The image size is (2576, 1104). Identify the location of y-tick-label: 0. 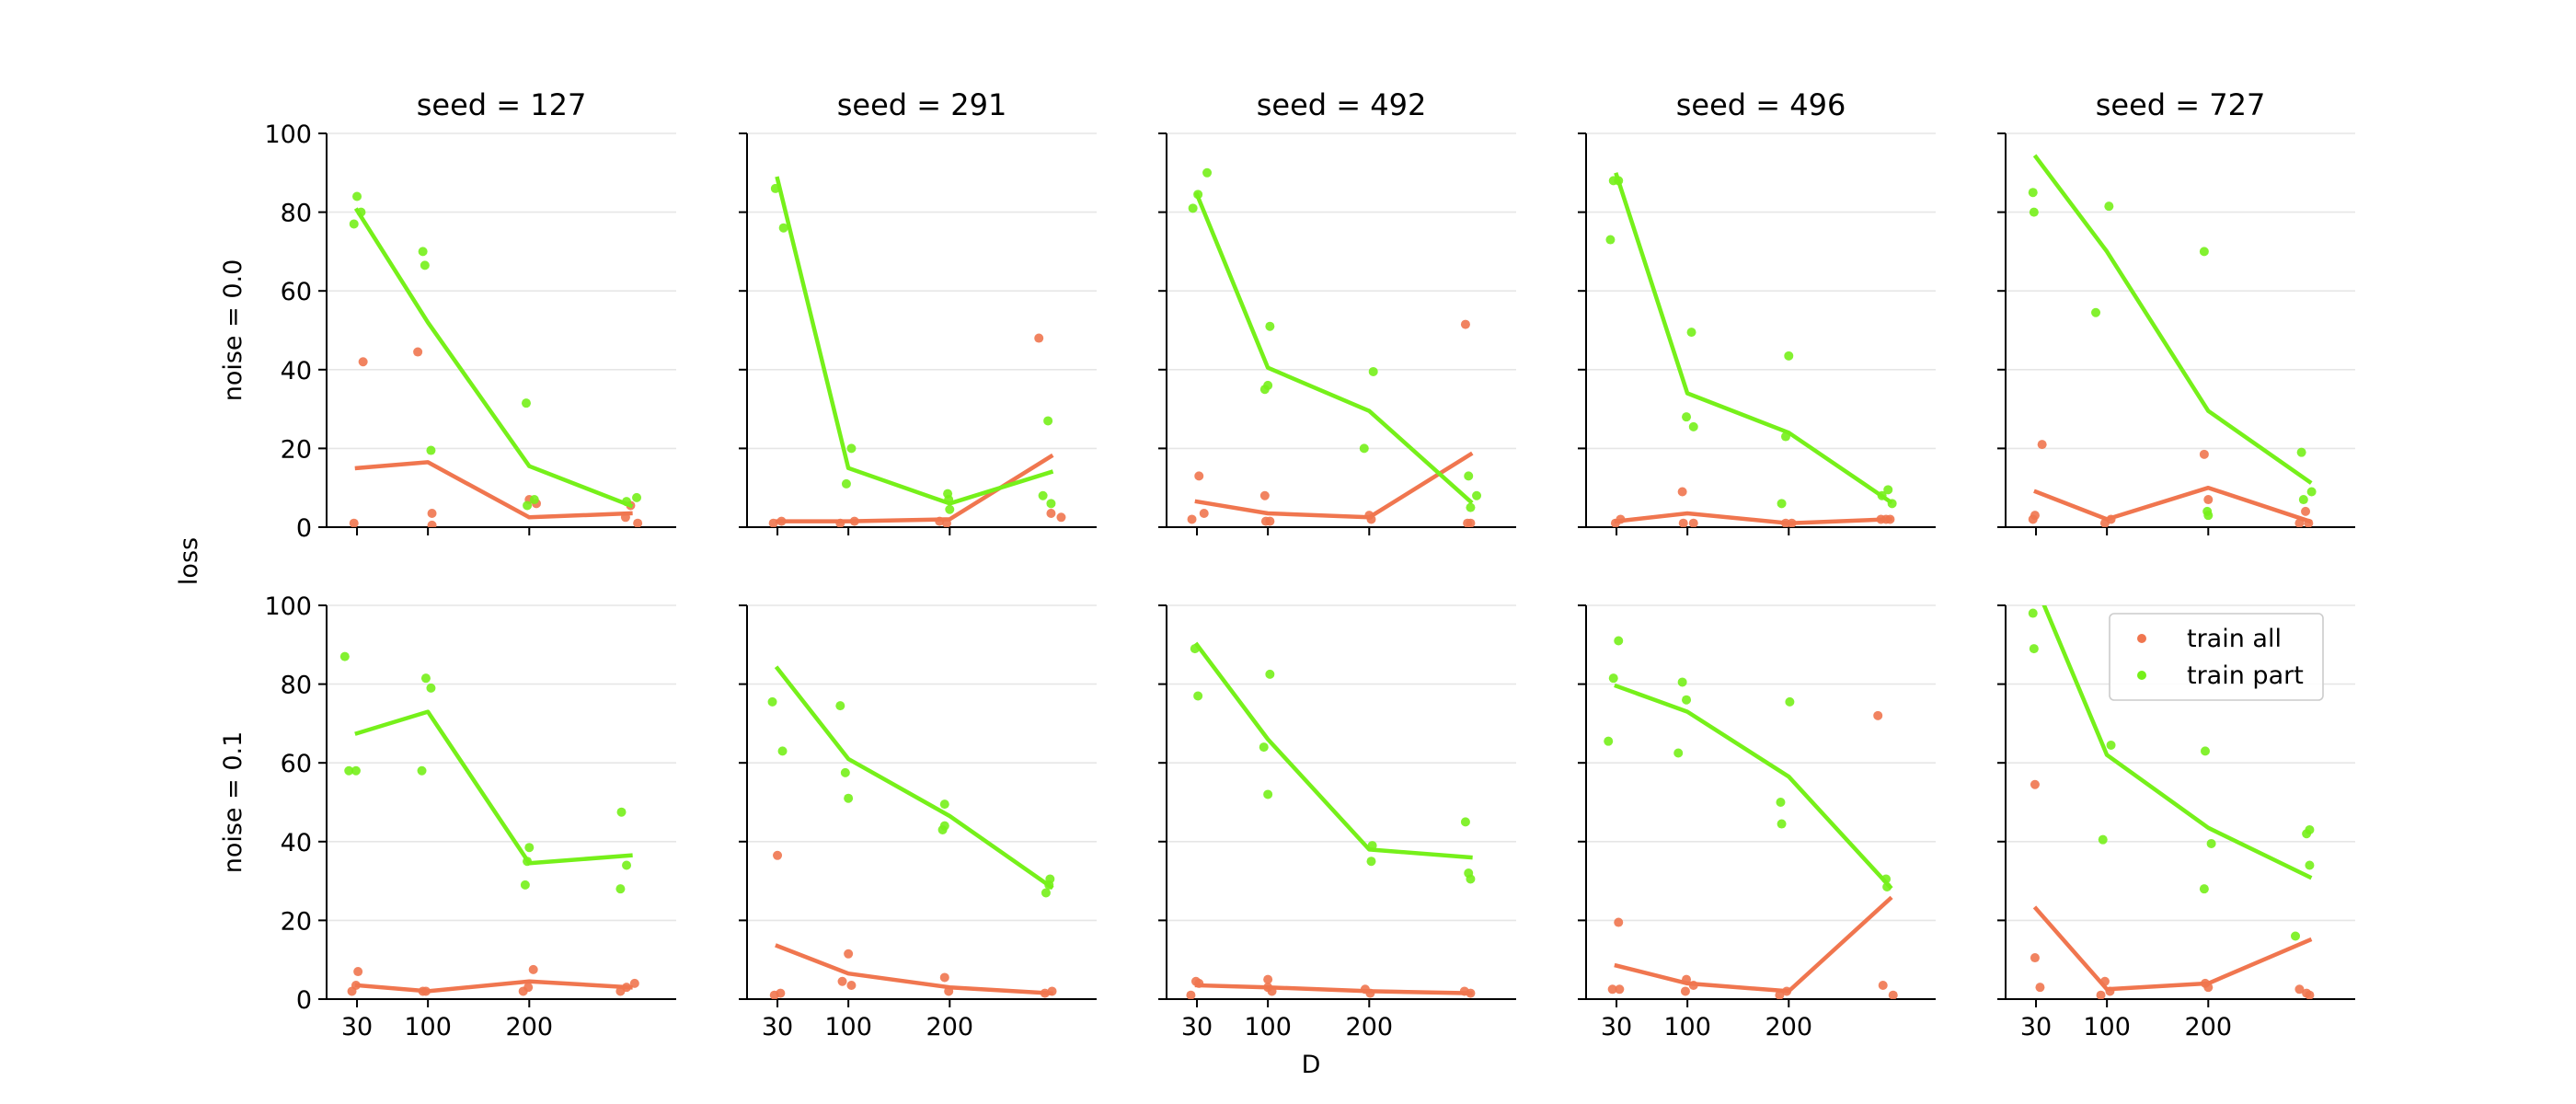
(304, 1000).